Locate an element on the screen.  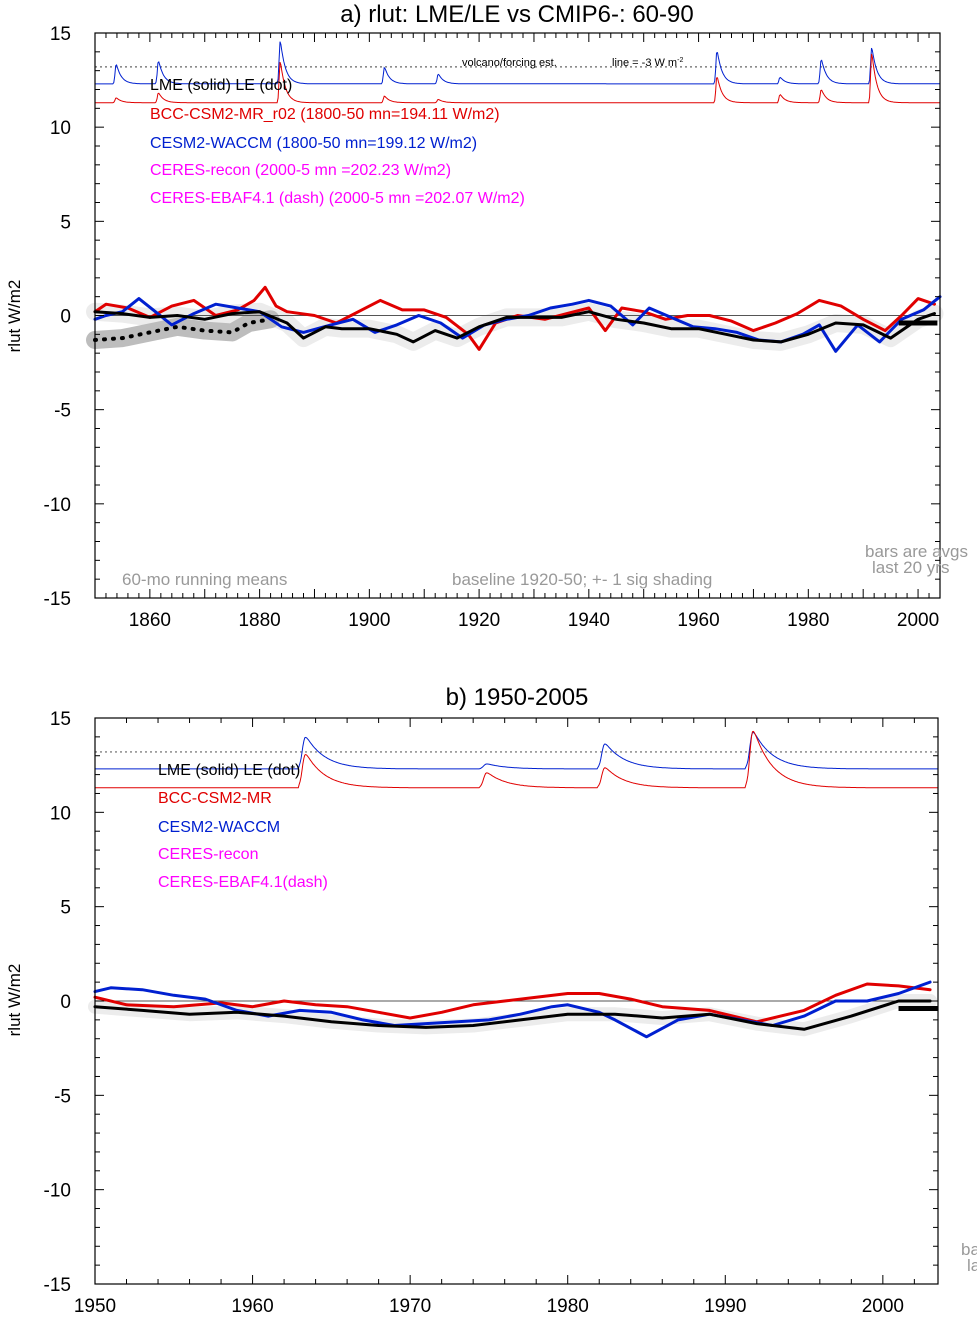
pa-forcing-bcc is located at coordinates (517, 78).